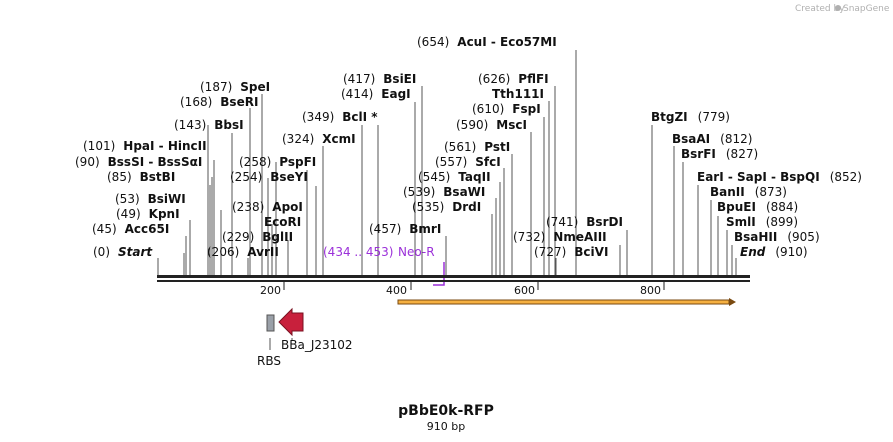 The height and width of the screenshot is (442, 893). What do you see at coordinates (453, 278) in the screenshot?
I see `backbone` at bounding box center [453, 278].